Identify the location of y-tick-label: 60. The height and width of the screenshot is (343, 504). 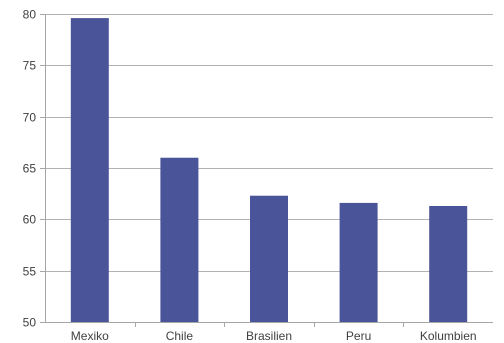
(30, 220).